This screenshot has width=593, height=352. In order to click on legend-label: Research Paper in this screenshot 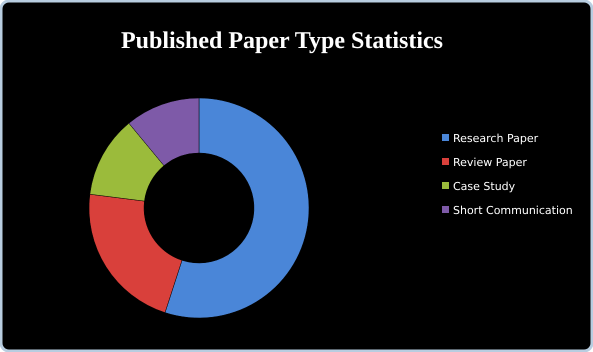, I will do `click(496, 138)`.